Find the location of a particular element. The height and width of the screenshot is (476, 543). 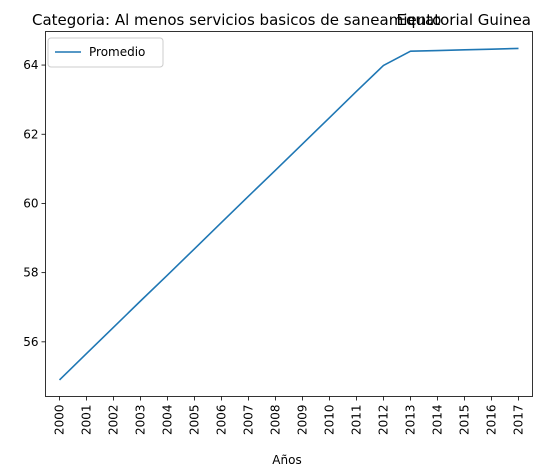

legend-label-promedio: Promedio is located at coordinates (117, 52).